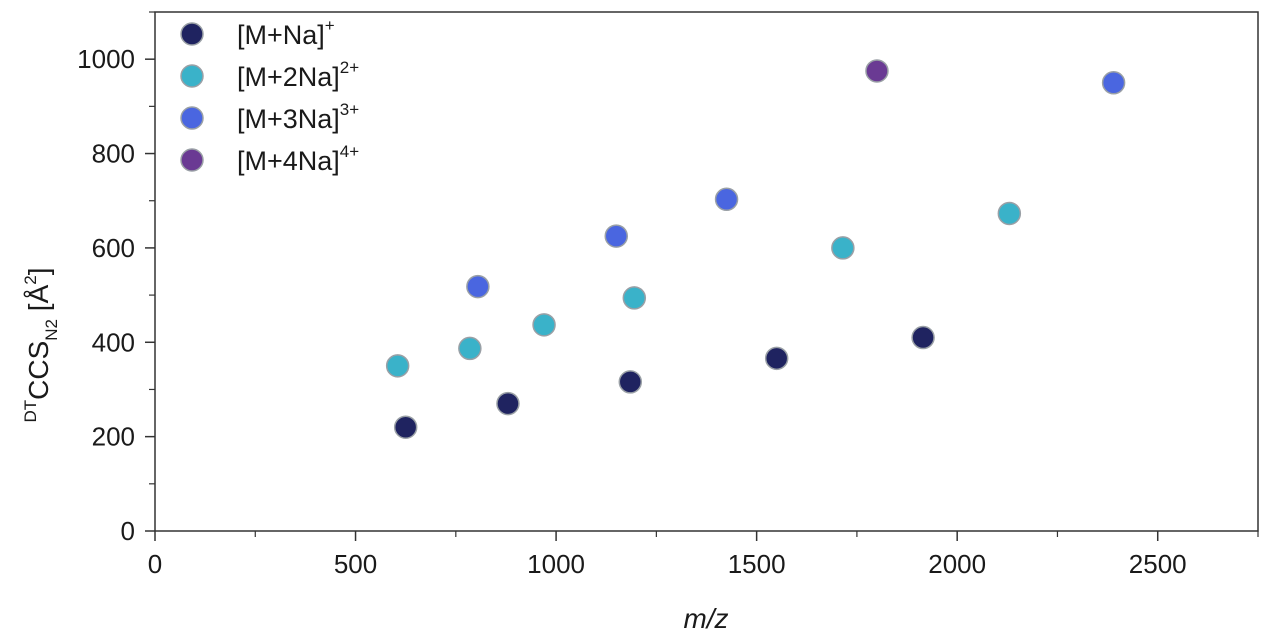  I want to click on x-tick-label: 500, so click(355, 564).